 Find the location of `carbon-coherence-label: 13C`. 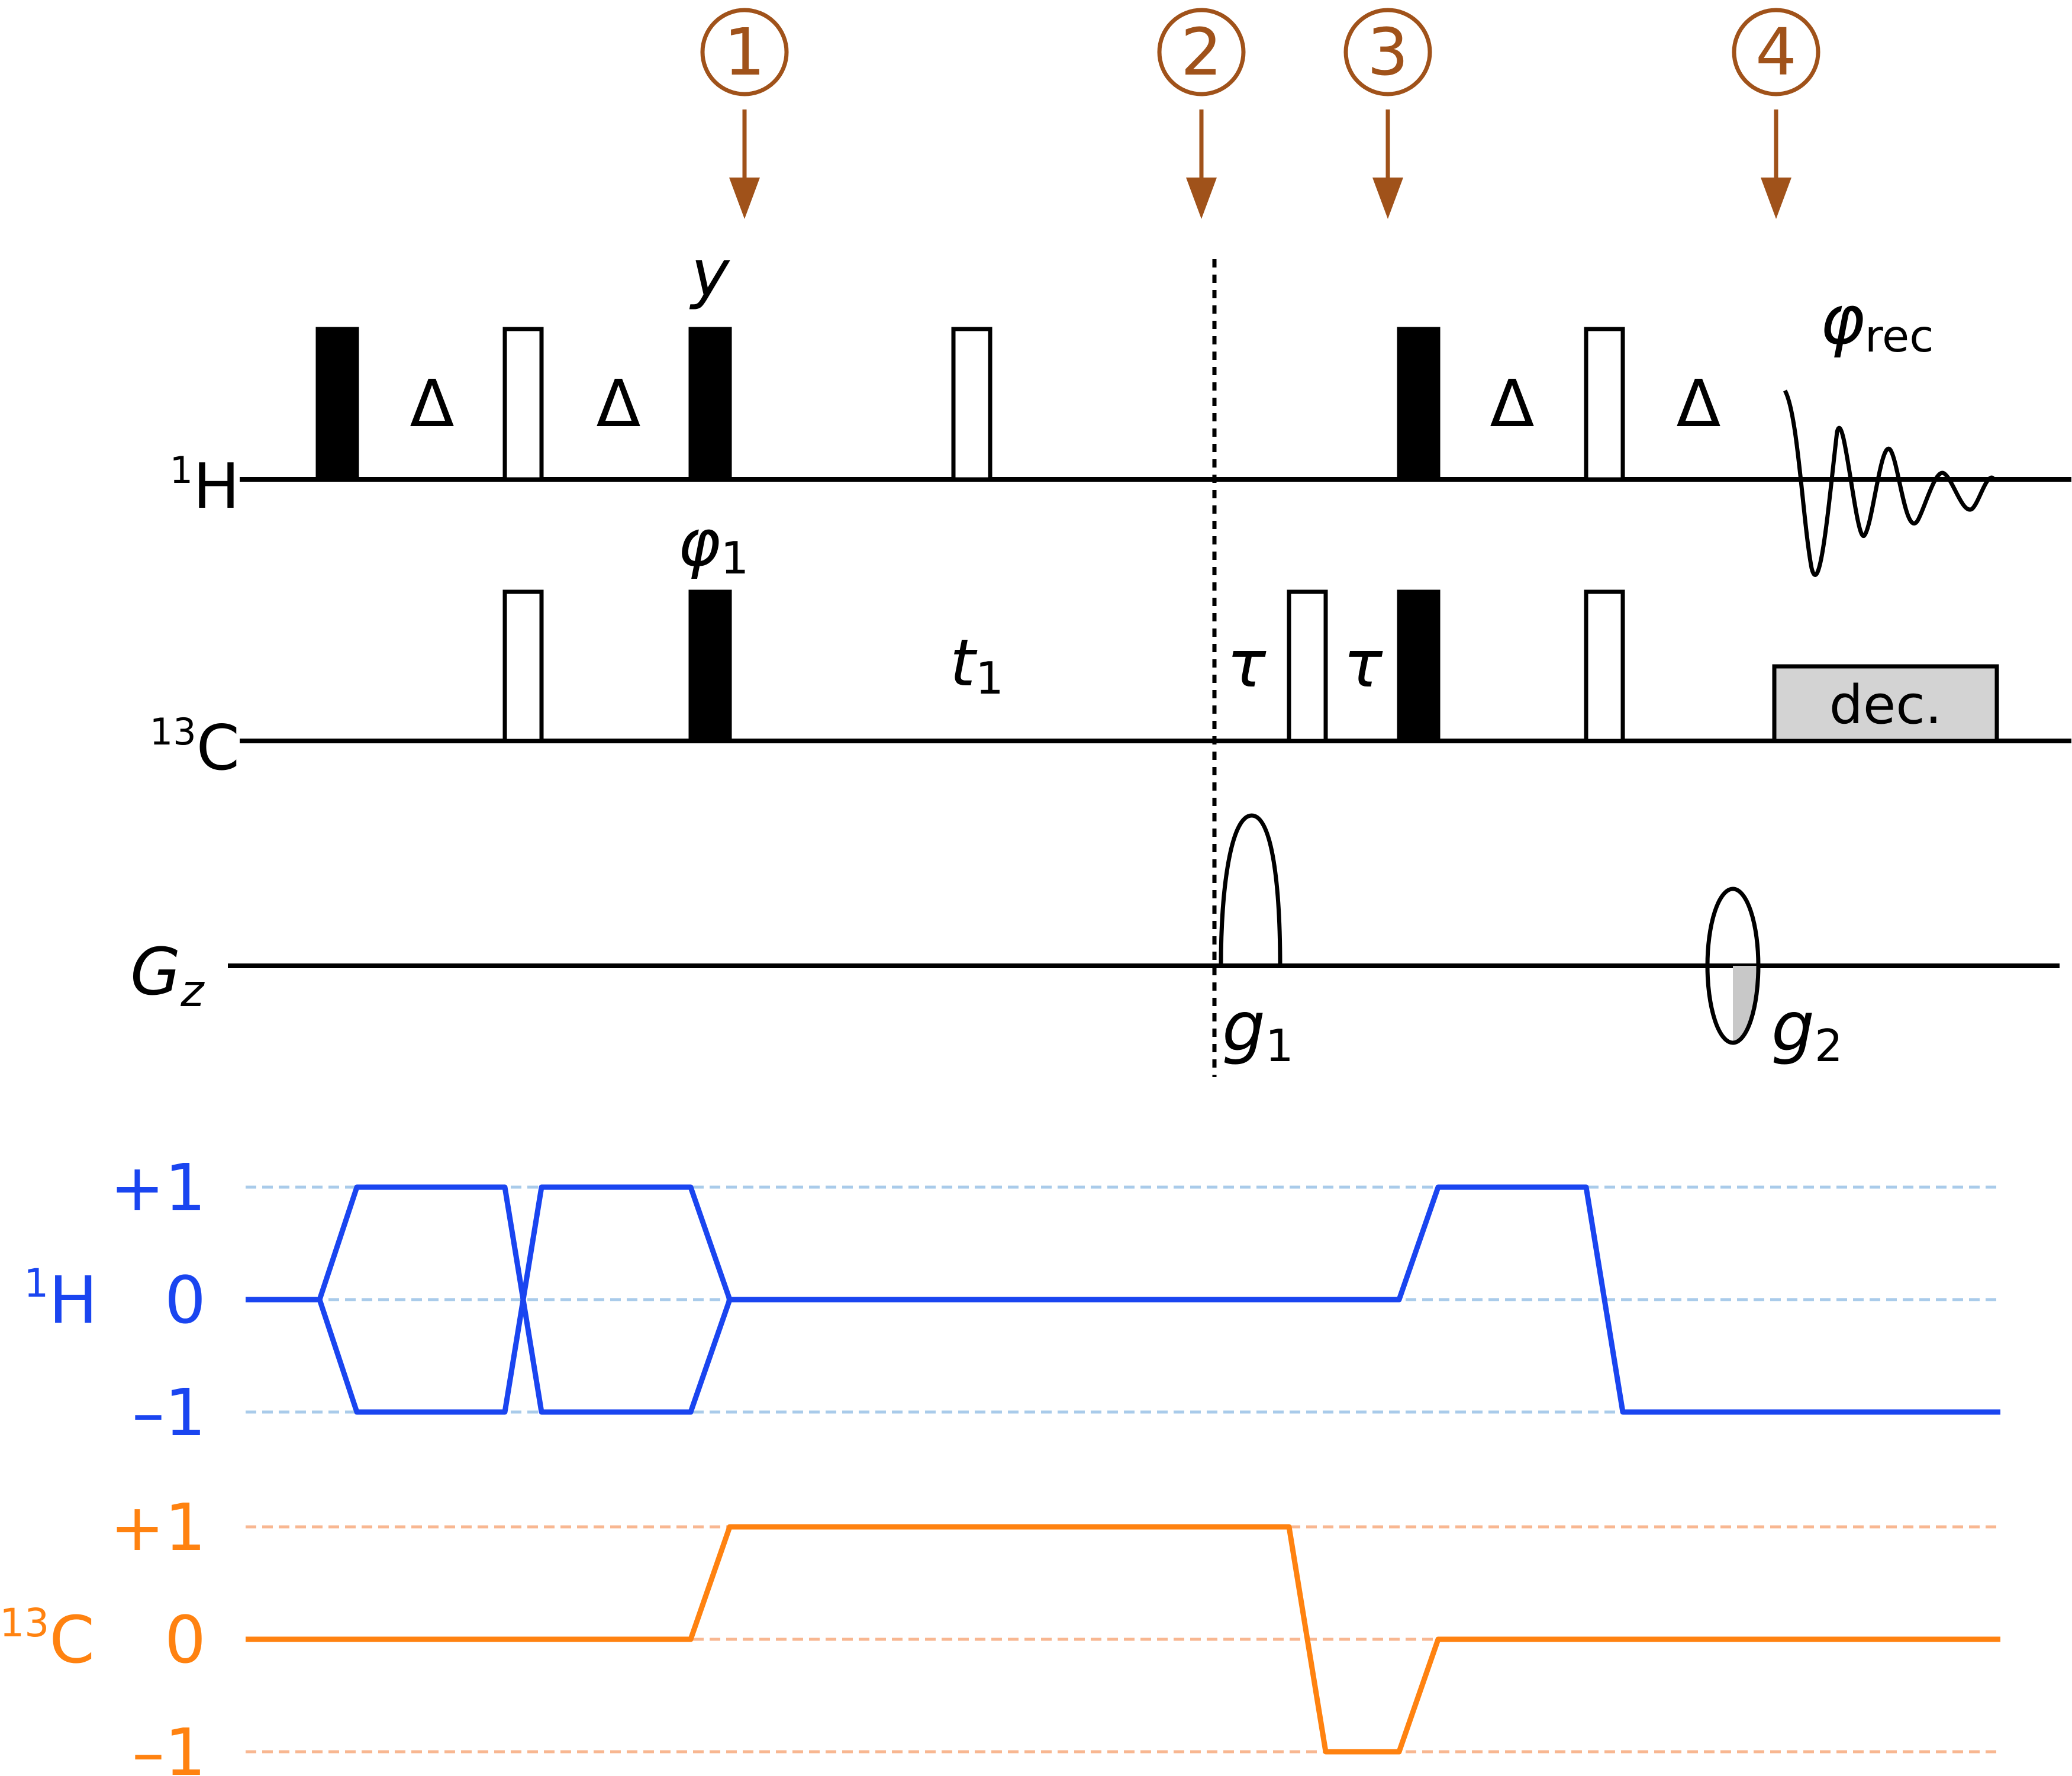

carbon-coherence-label: 13C is located at coordinates (47, 1639).